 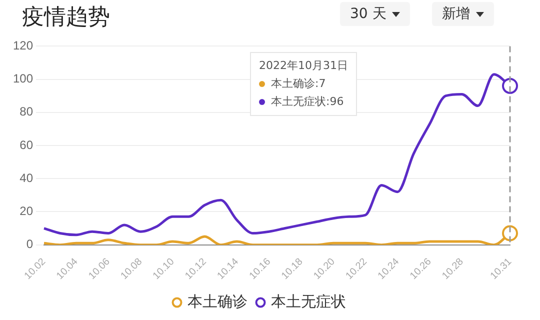 I want to click on y-tick-label: 80, so click(x=27, y=111).